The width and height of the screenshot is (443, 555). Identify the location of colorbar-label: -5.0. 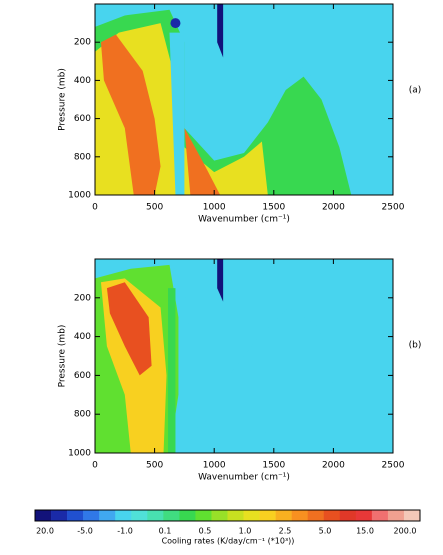
(85, 531).